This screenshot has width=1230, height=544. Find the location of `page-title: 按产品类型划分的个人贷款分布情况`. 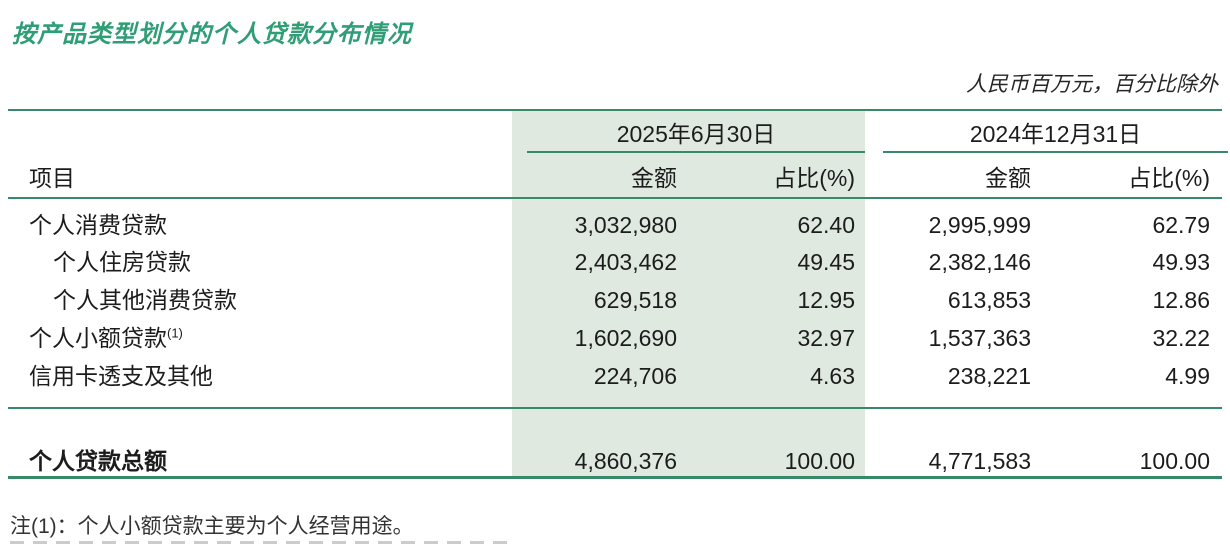

page-title: 按产品类型划分的个人贷款分布情况 is located at coordinates (212, 34).